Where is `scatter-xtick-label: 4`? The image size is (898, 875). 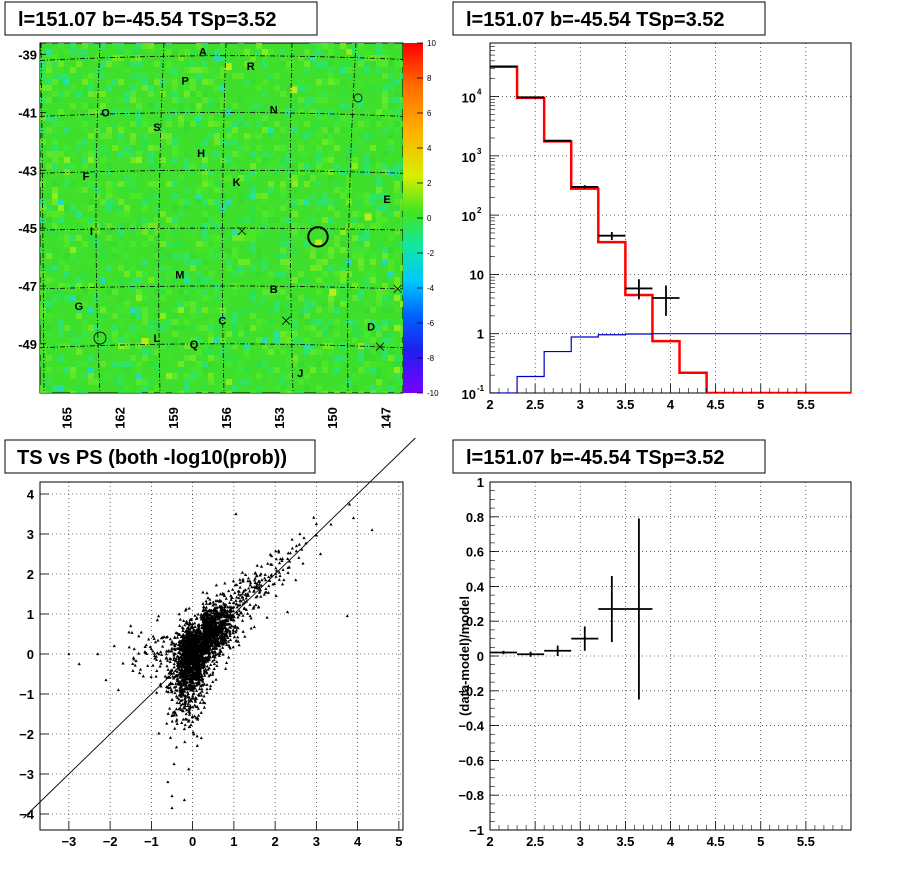 scatter-xtick-label: 4 is located at coordinates (358, 841).